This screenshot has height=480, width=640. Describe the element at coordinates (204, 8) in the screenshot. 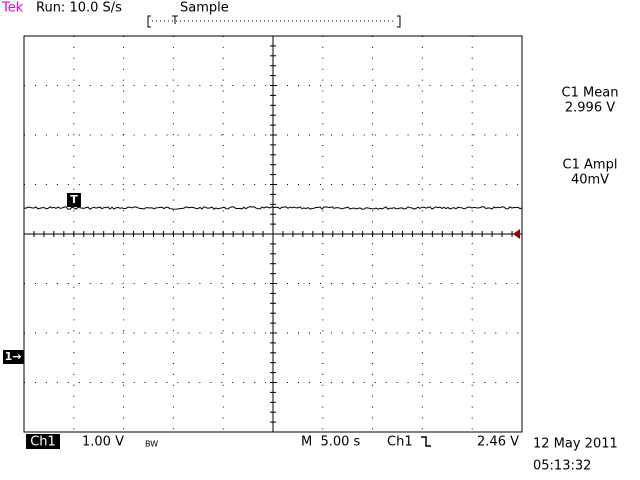

I see `acquire-mode: Sample` at that location.